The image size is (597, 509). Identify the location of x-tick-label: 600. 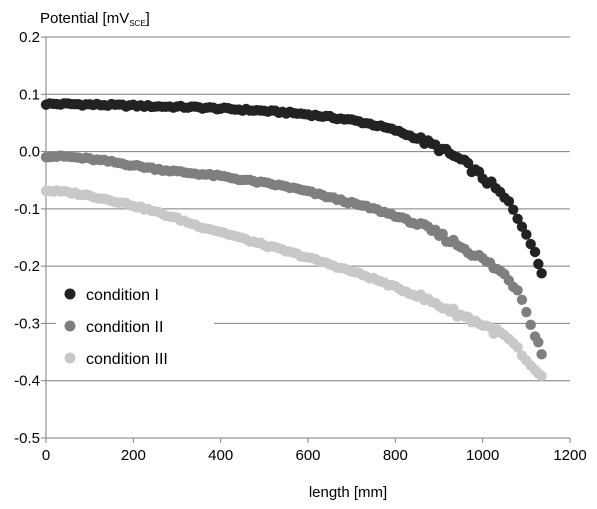
(307, 455).